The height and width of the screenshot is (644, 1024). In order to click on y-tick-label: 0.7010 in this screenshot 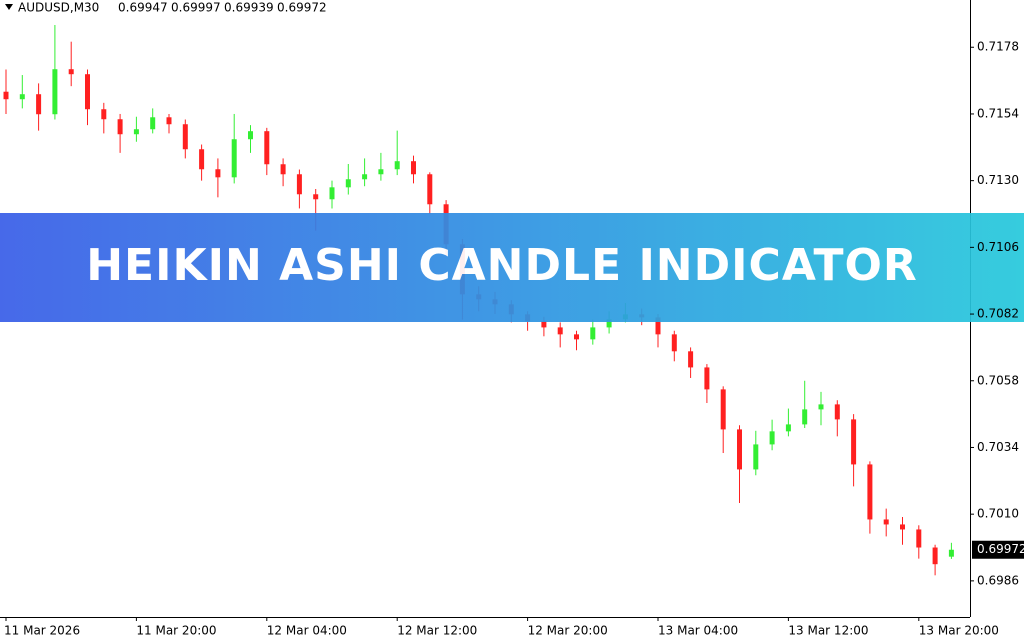, I will do `click(998, 514)`.